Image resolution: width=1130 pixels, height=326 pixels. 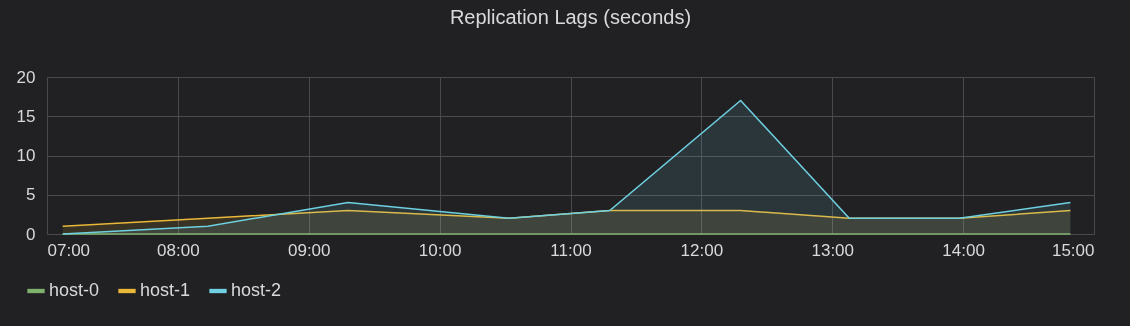 I want to click on chart-title: Replication Lags (seconds), so click(x=570, y=17).